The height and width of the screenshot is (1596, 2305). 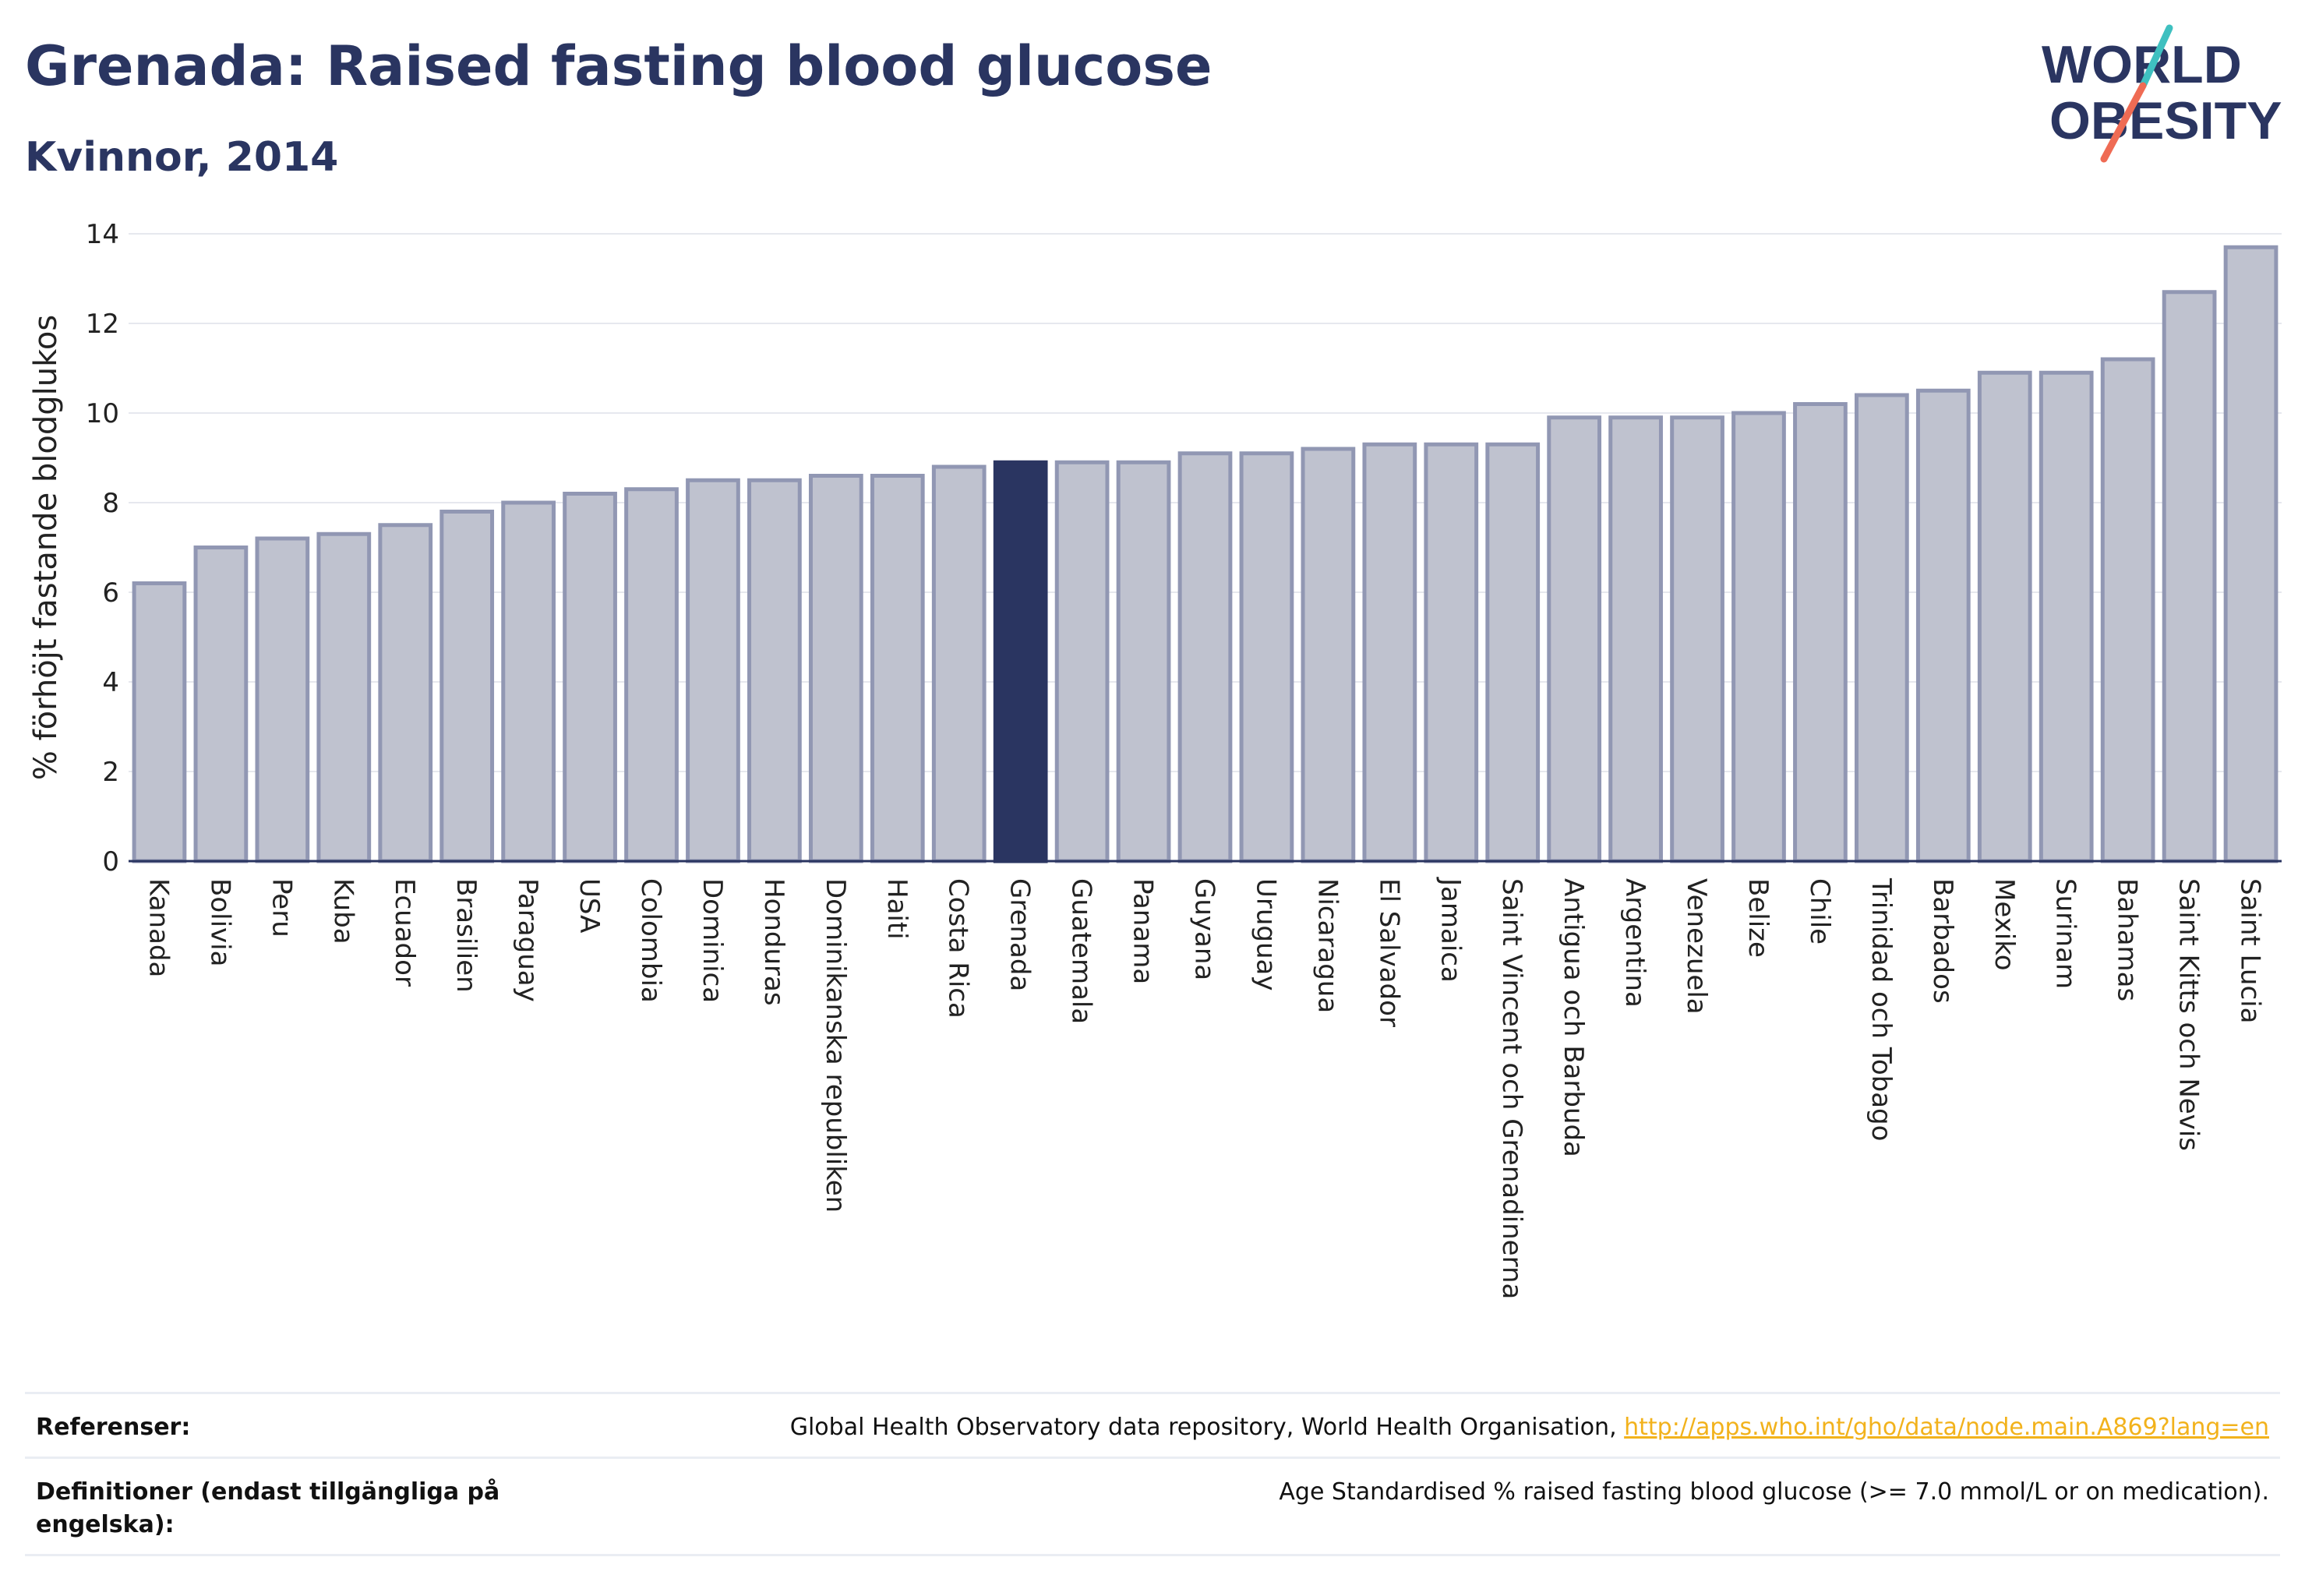 What do you see at coordinates (589, 905) in the screenshot?
I see `x-tick-label: USA` at bounding box center [589, 905].